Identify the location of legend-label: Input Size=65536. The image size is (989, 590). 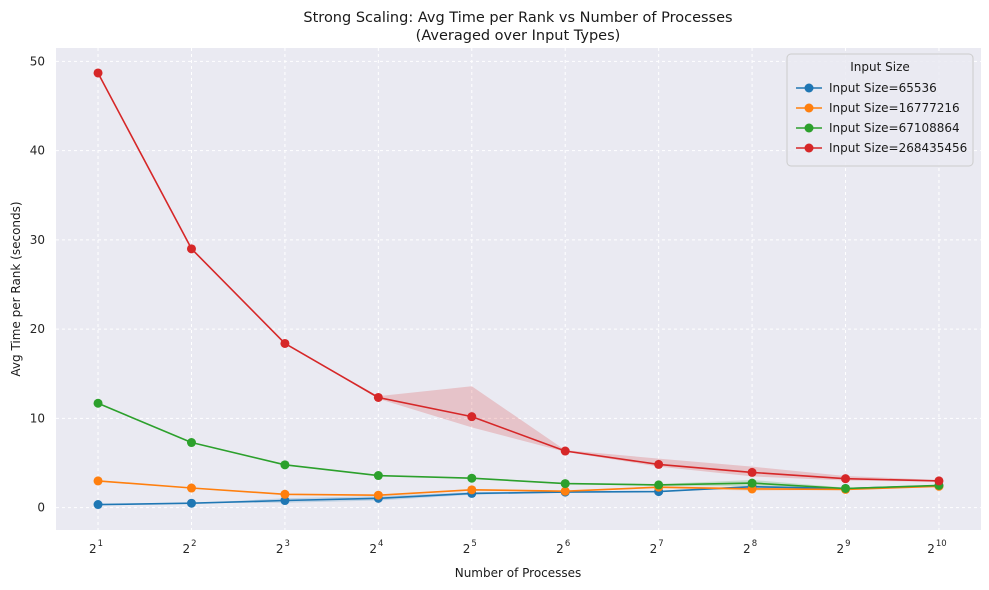
(883, 88).